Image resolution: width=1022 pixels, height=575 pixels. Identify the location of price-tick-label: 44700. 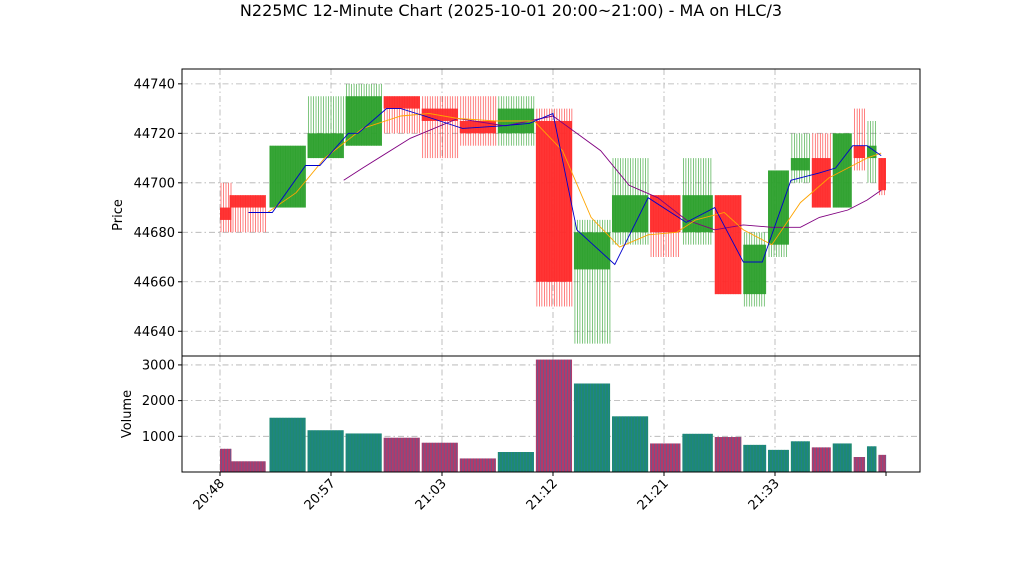
(154, 183).